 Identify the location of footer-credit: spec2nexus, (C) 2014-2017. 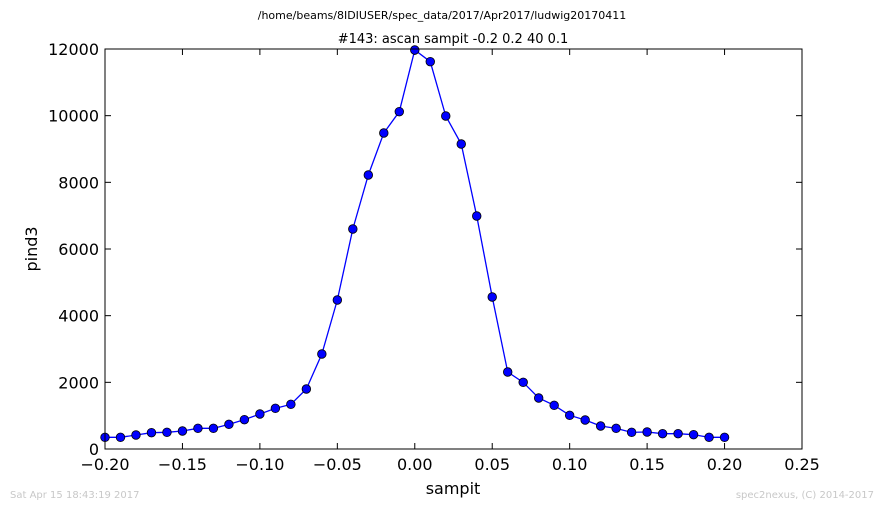
(805, 495).